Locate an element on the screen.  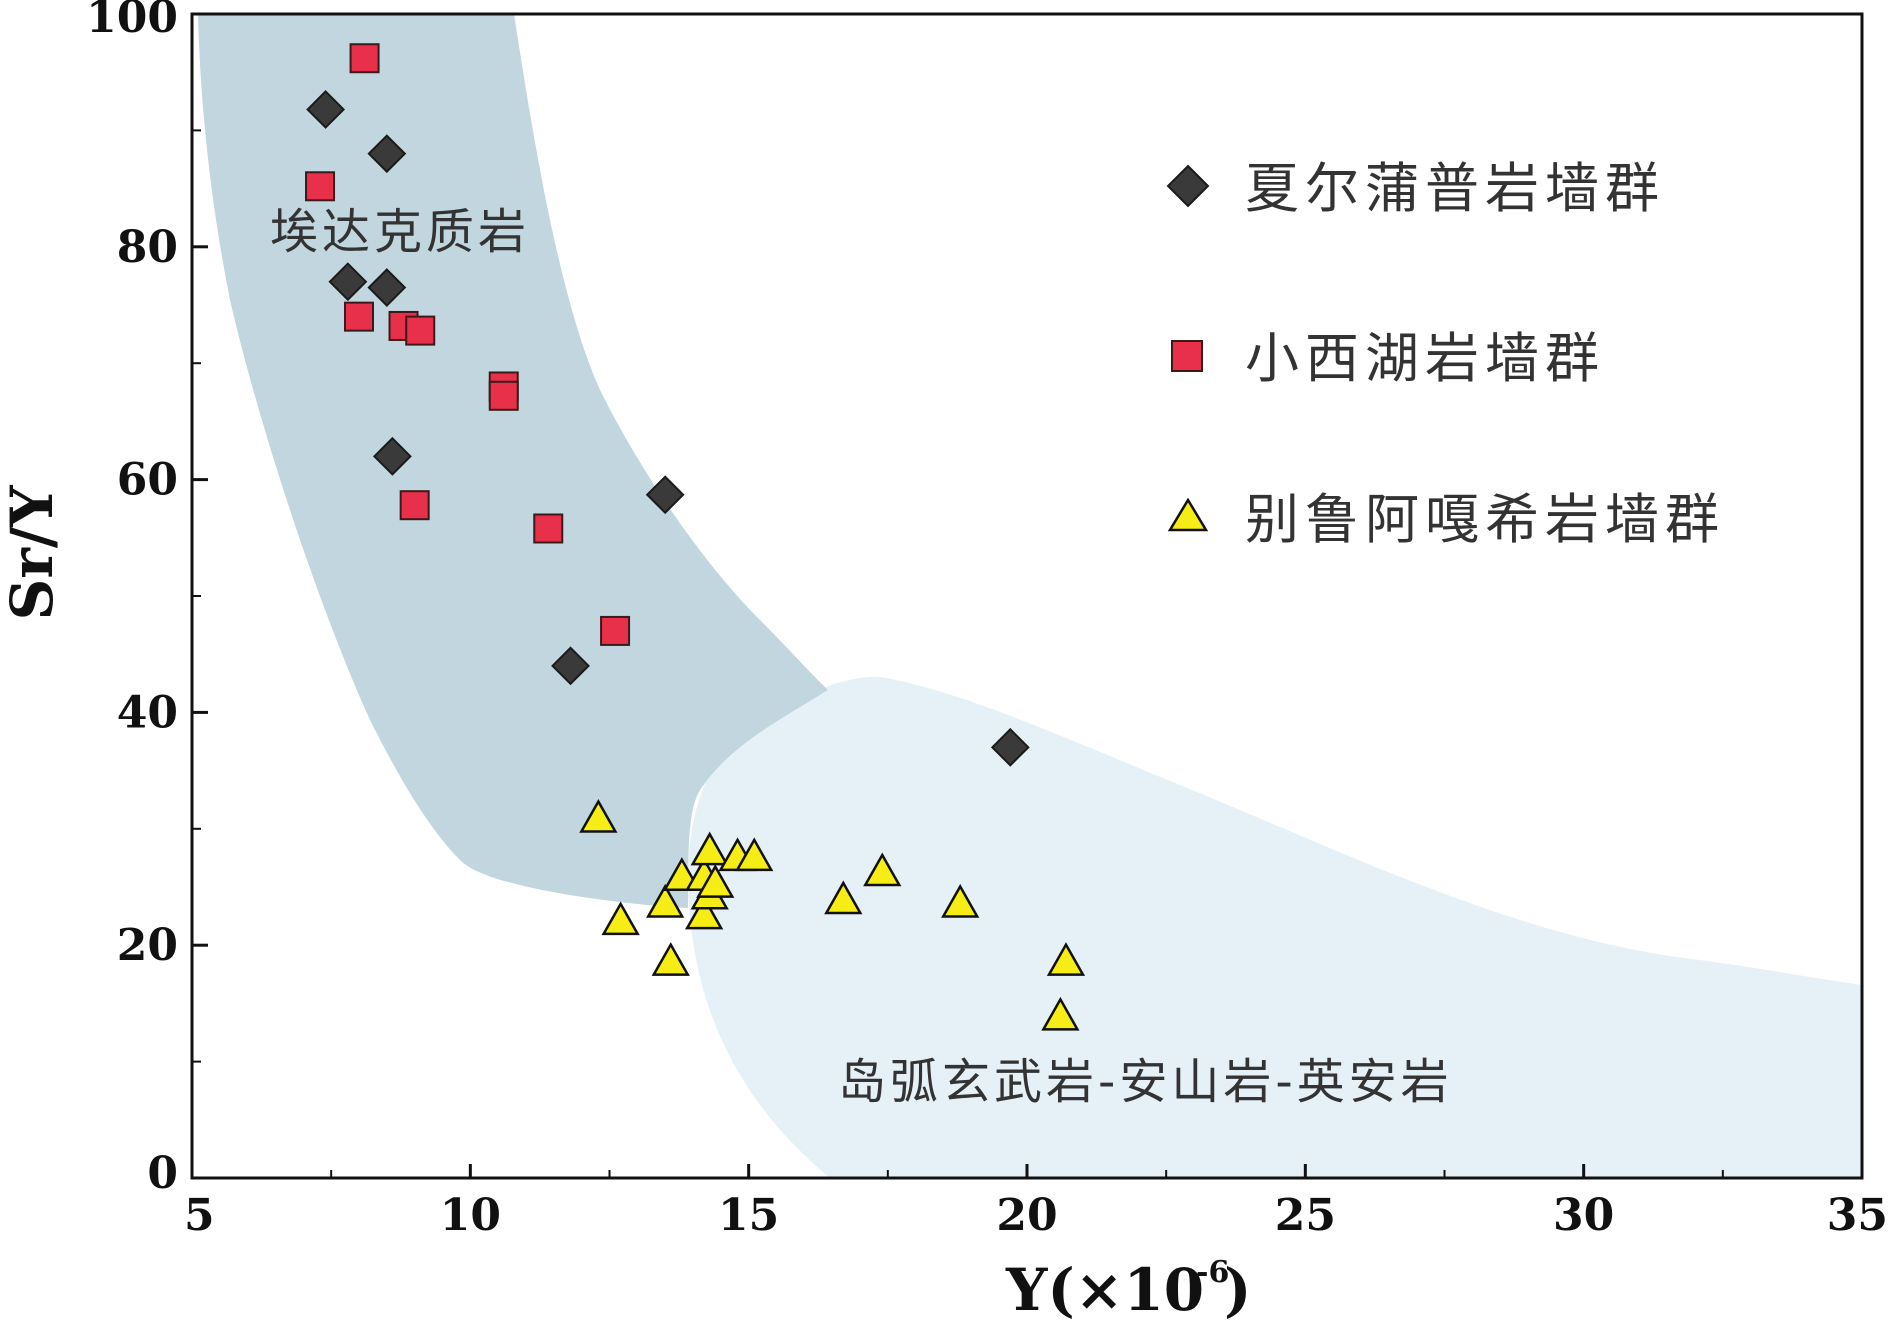
y-tick-label: 100 is located at coordinates (132, 21).